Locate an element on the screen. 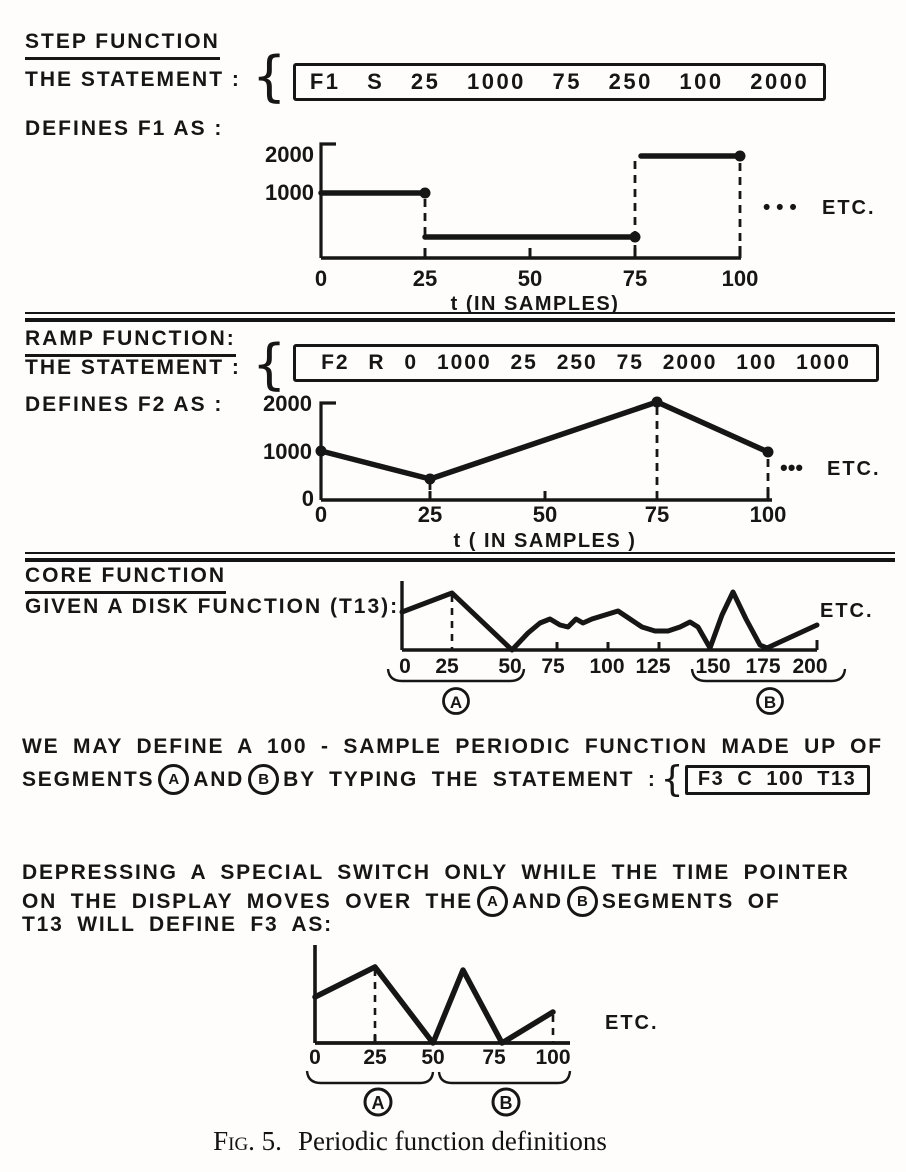 This screenshot has height=1172, width=906. step-etc-label: ETC. is located at coordinates (849, 208).